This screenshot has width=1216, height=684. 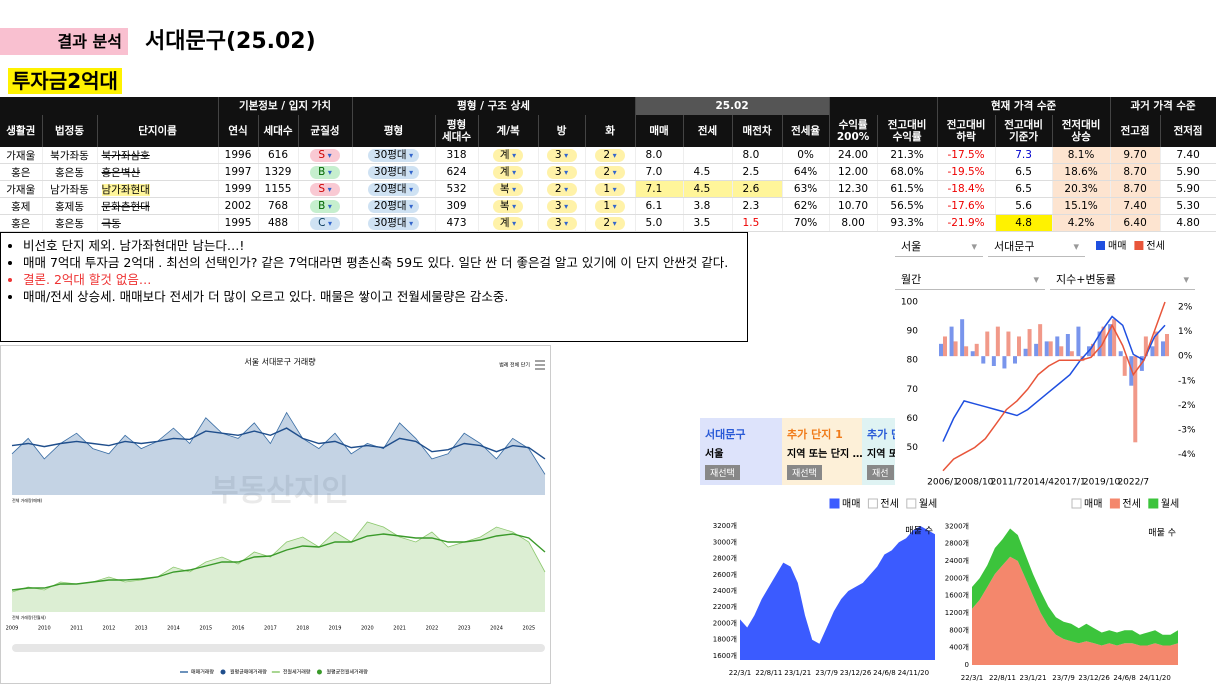 I want to click on cell-text: 7.40, so click(x=1188, y=155).